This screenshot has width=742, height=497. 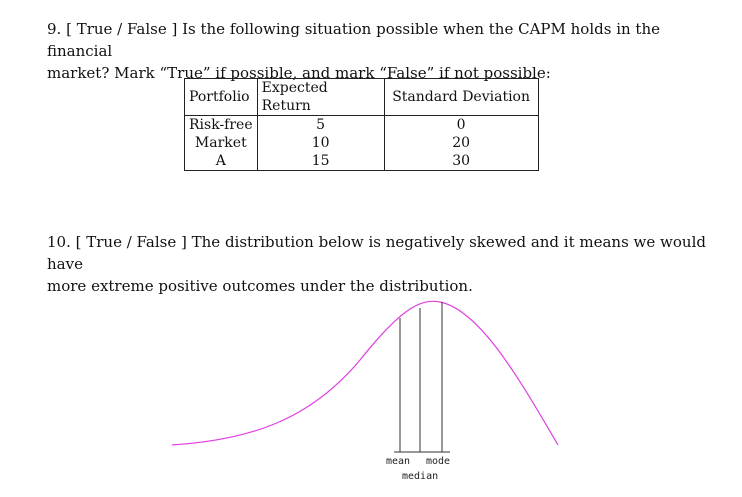 I want to click on table-row: A 15 30, so click(x=361, y=161).